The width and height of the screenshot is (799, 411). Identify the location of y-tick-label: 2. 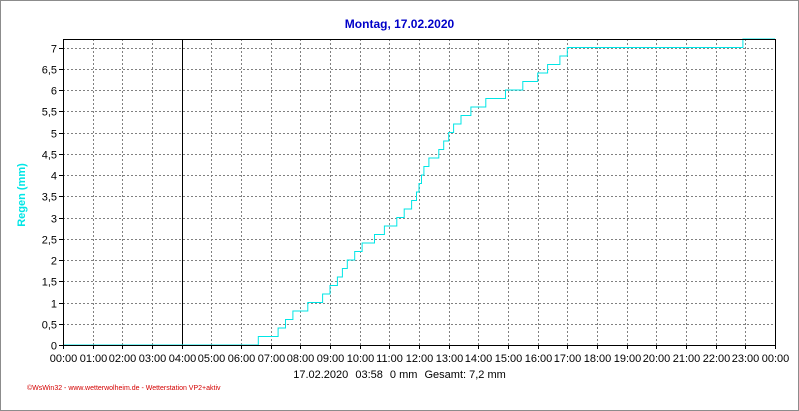
(54, 262).